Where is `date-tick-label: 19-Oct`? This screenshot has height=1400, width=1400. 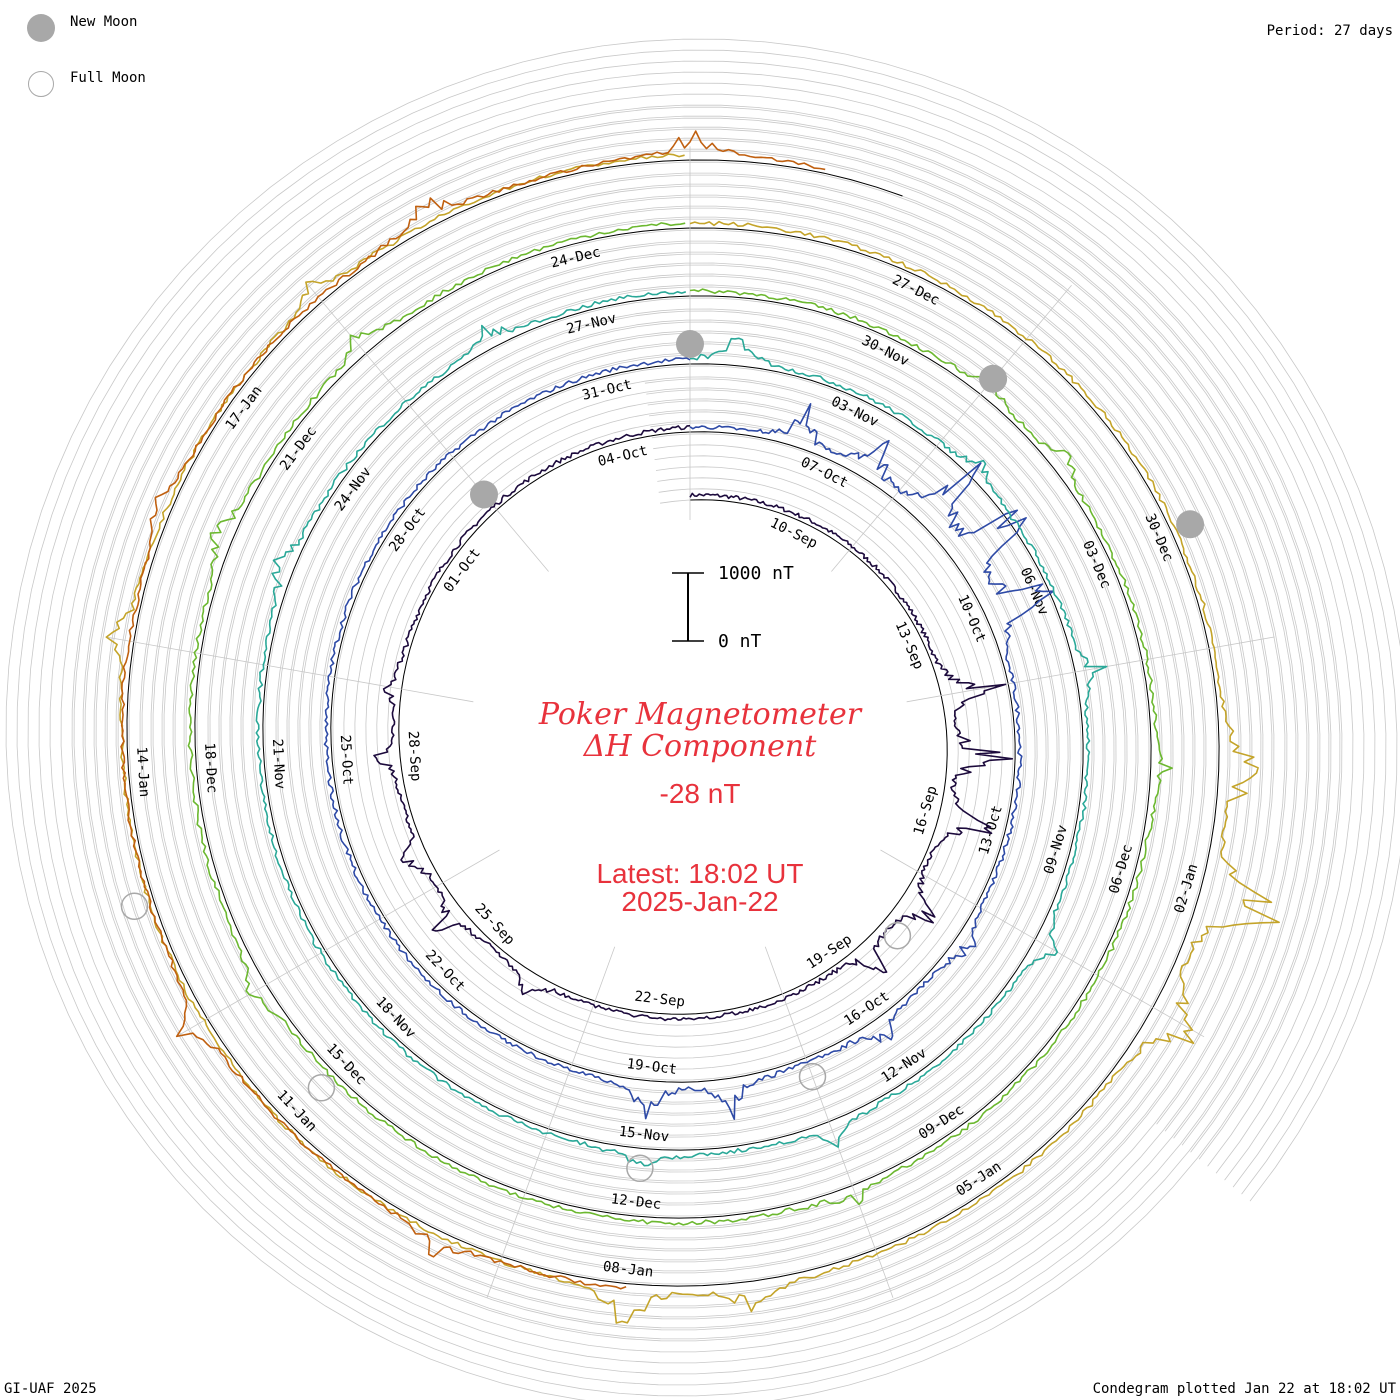
date-tick-label: 19-Oct is located at coordinates (652, 1067).